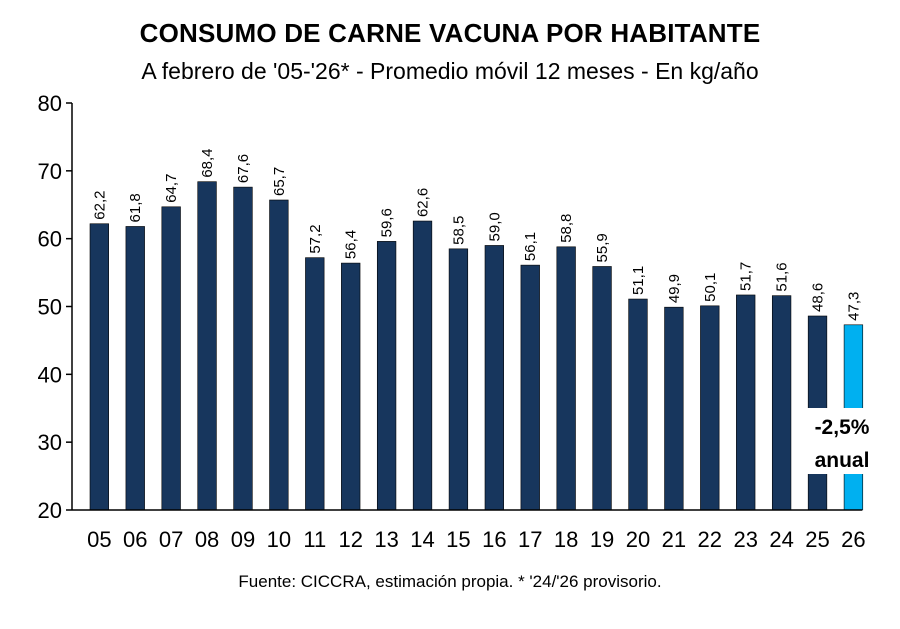 The height and width of the screenshot is (629, 900). What do you see at coordinates (530, 539) in the screenshot?
I see `x-tick-label-17: 17` at bounding box center [530, 539].